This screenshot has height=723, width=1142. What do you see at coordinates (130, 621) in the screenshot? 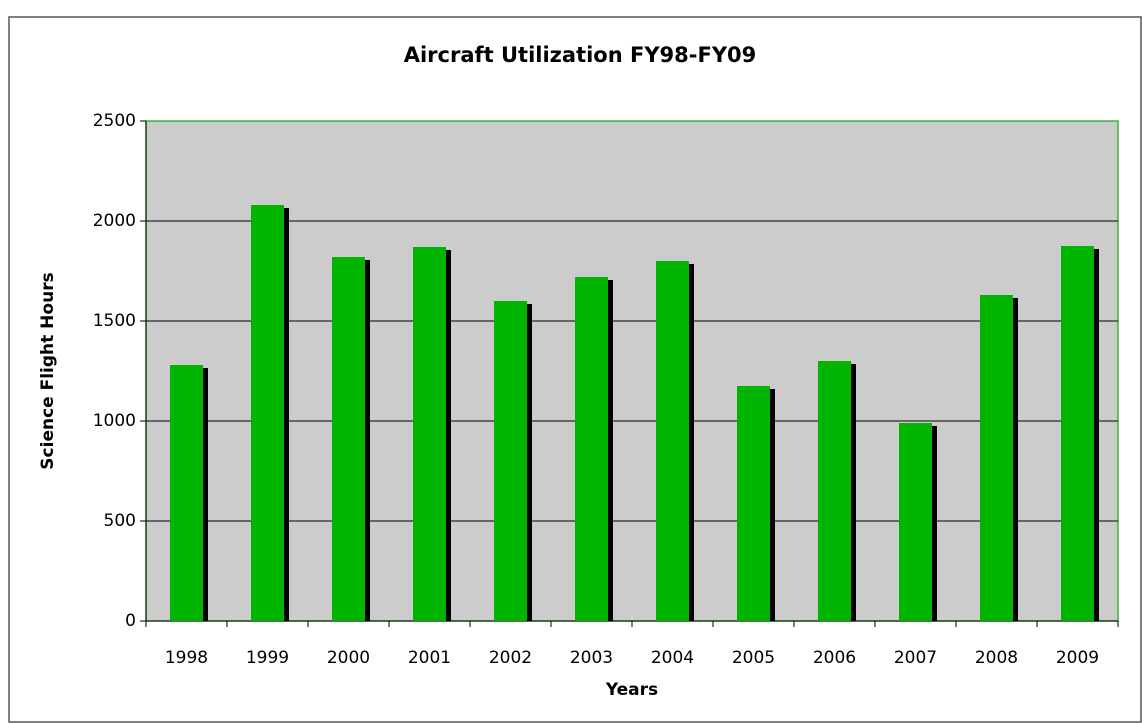
I see `y-tick-label: 0` at bounding box center [130, 621].